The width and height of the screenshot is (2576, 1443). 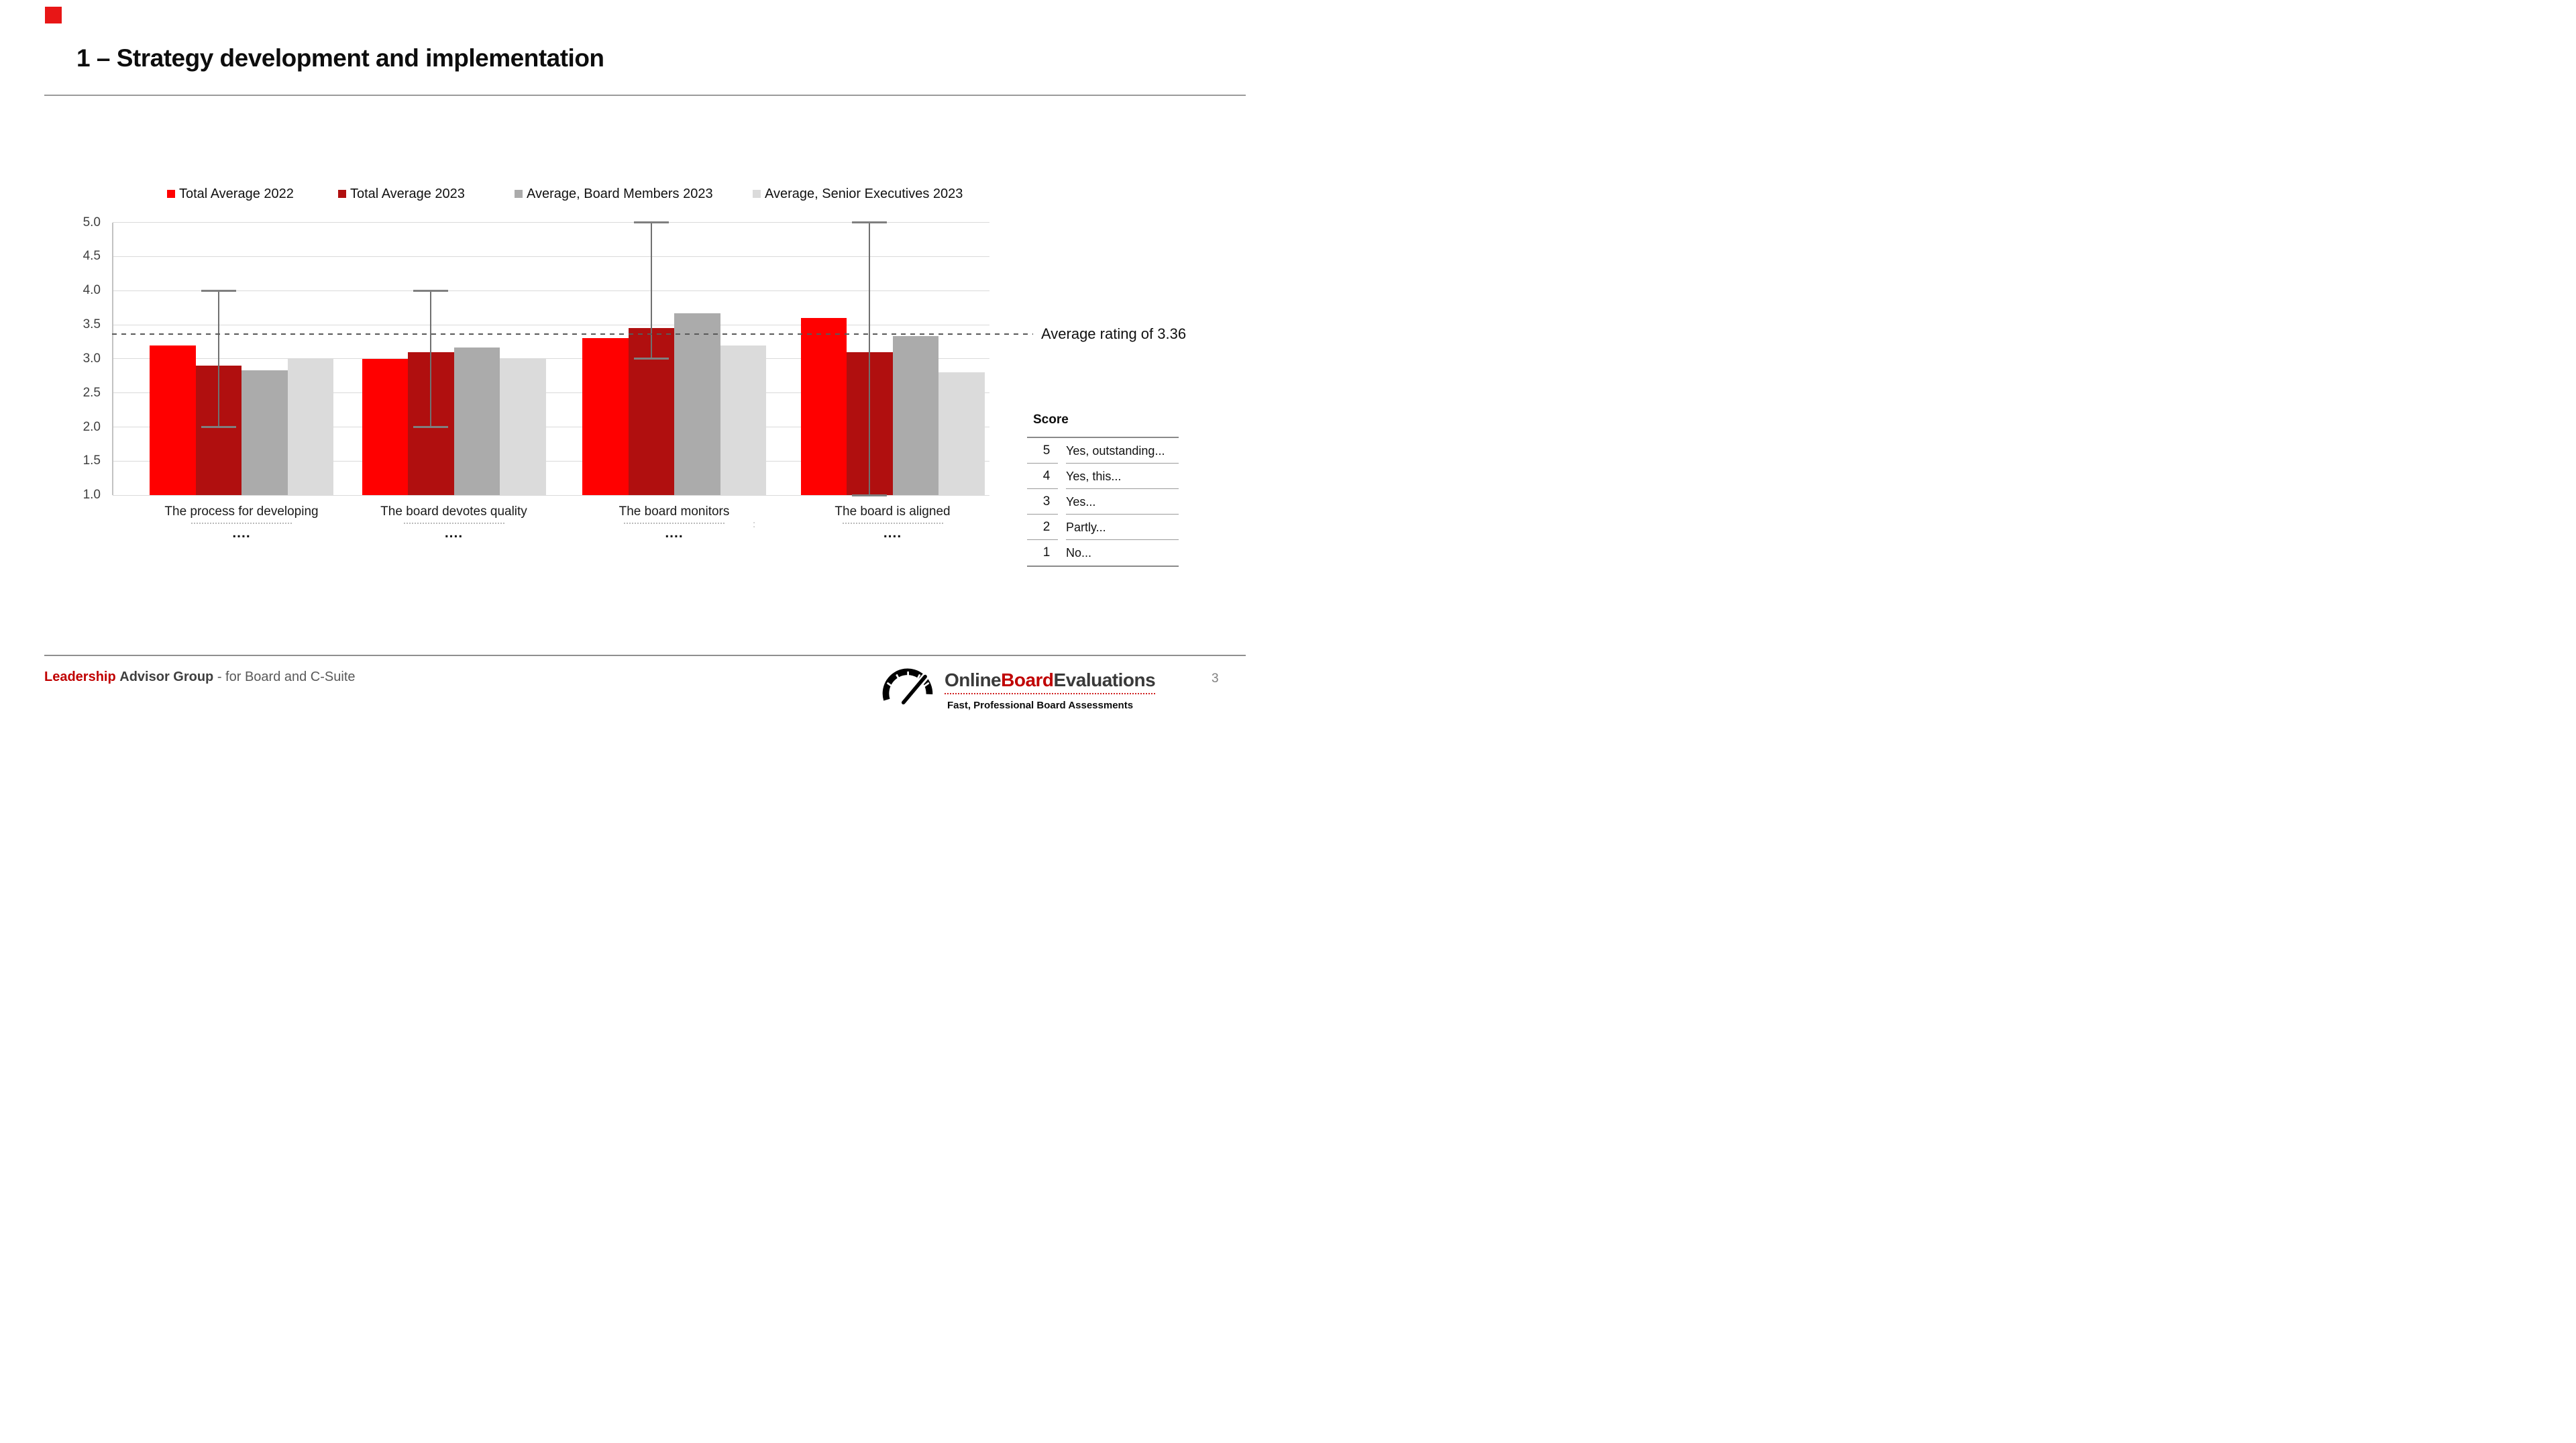 What do you see at coordinates (476, 421) in the screenshot?
I see `bar-s2-g1` at bounding box center [476, 421].